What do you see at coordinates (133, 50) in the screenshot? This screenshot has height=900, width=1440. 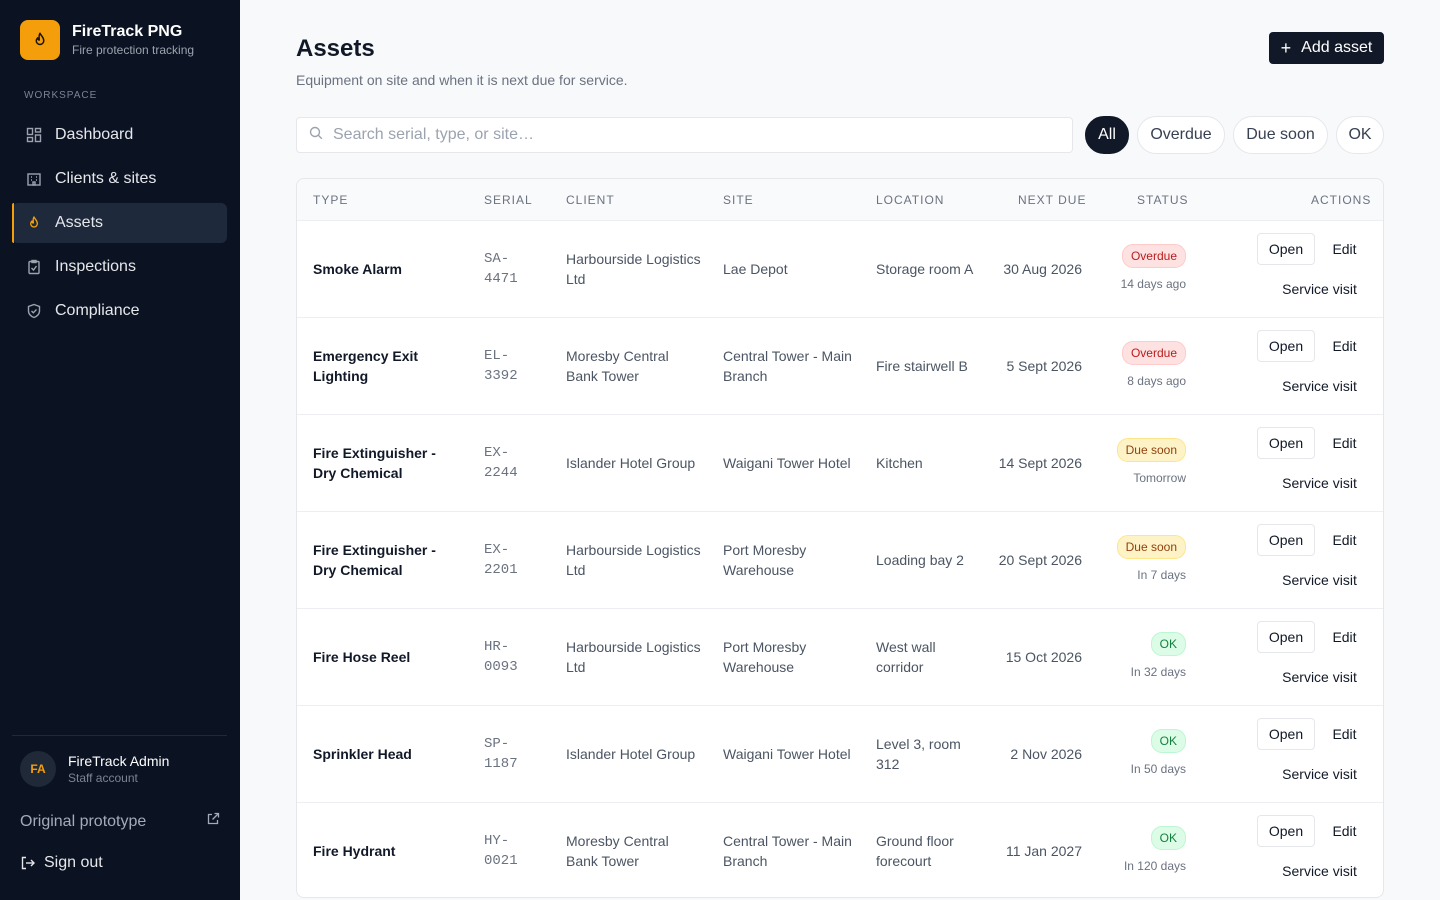 I see `brand-subtitle: Fire protection tracking` at bounding box center [133, 50].